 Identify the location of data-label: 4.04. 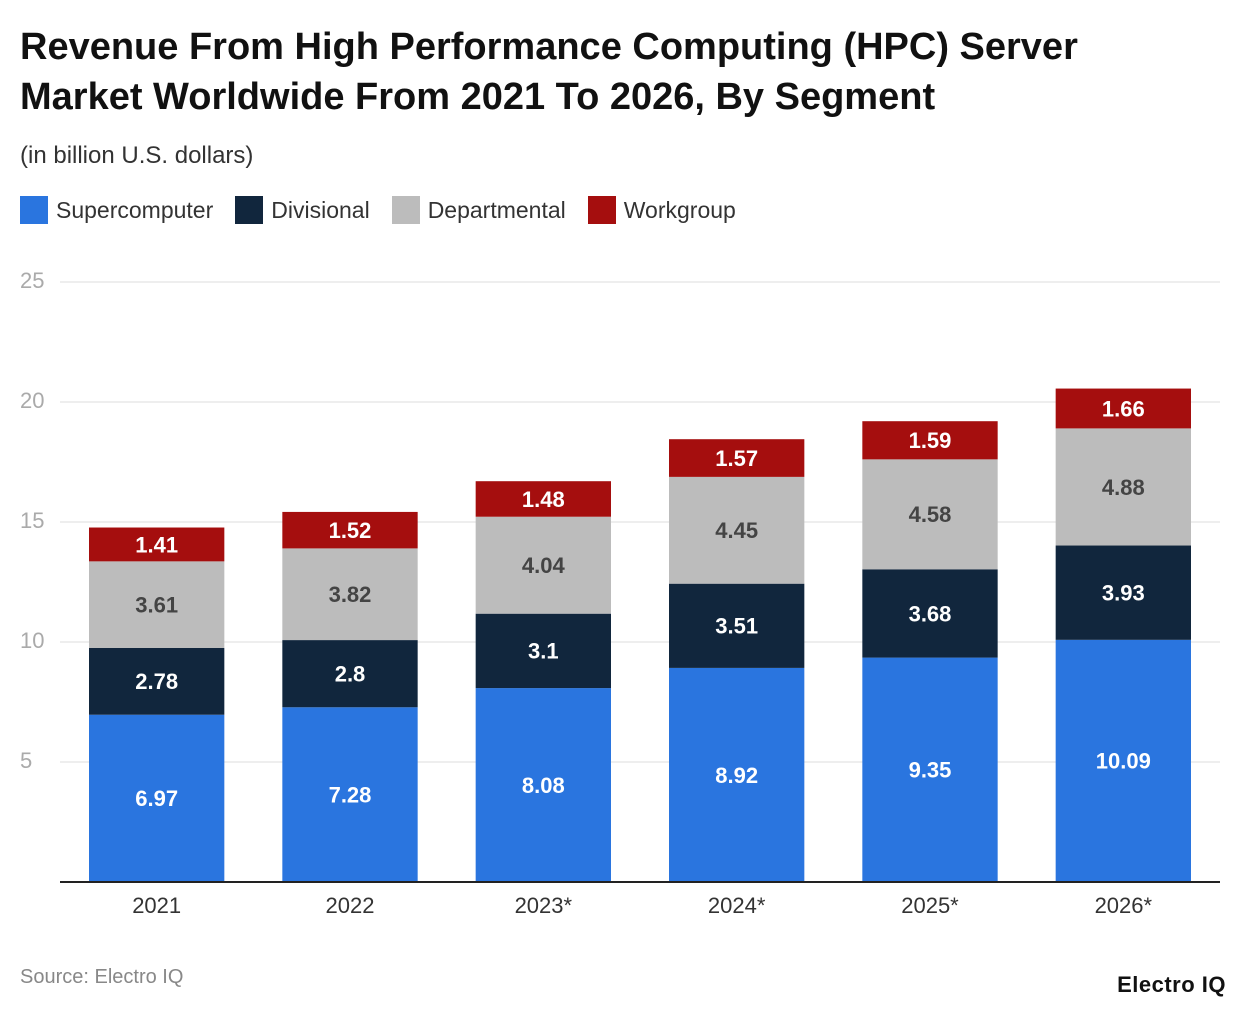
(544, 565).